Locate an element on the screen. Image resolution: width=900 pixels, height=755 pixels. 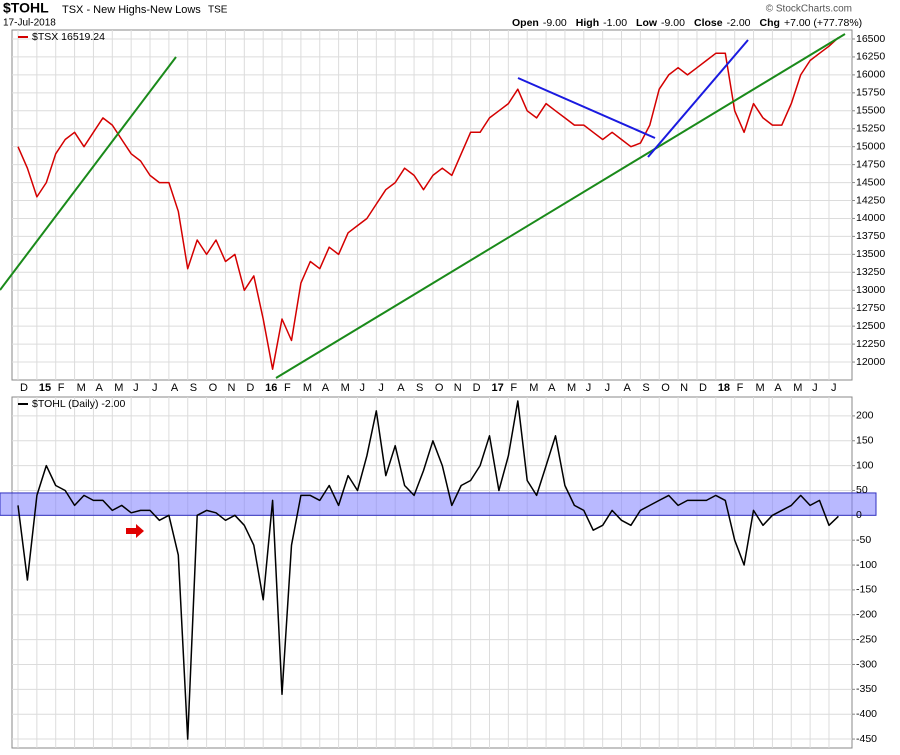
credit: © StockCharts.com is located at coordinates (809, 9).